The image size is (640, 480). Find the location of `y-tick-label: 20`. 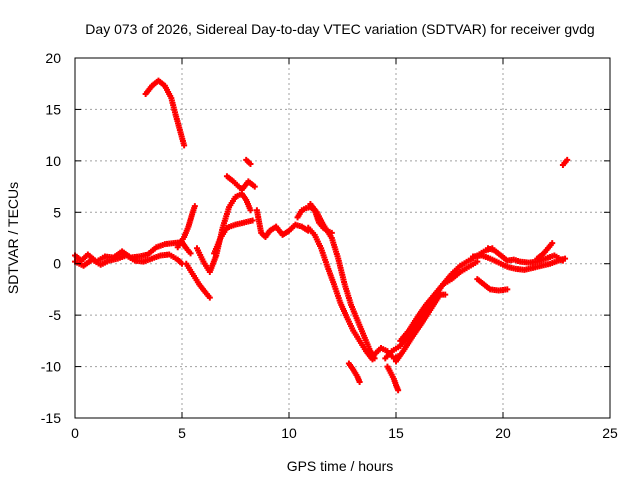

y-tick-label: 20 is located at coordinates (53, 58).